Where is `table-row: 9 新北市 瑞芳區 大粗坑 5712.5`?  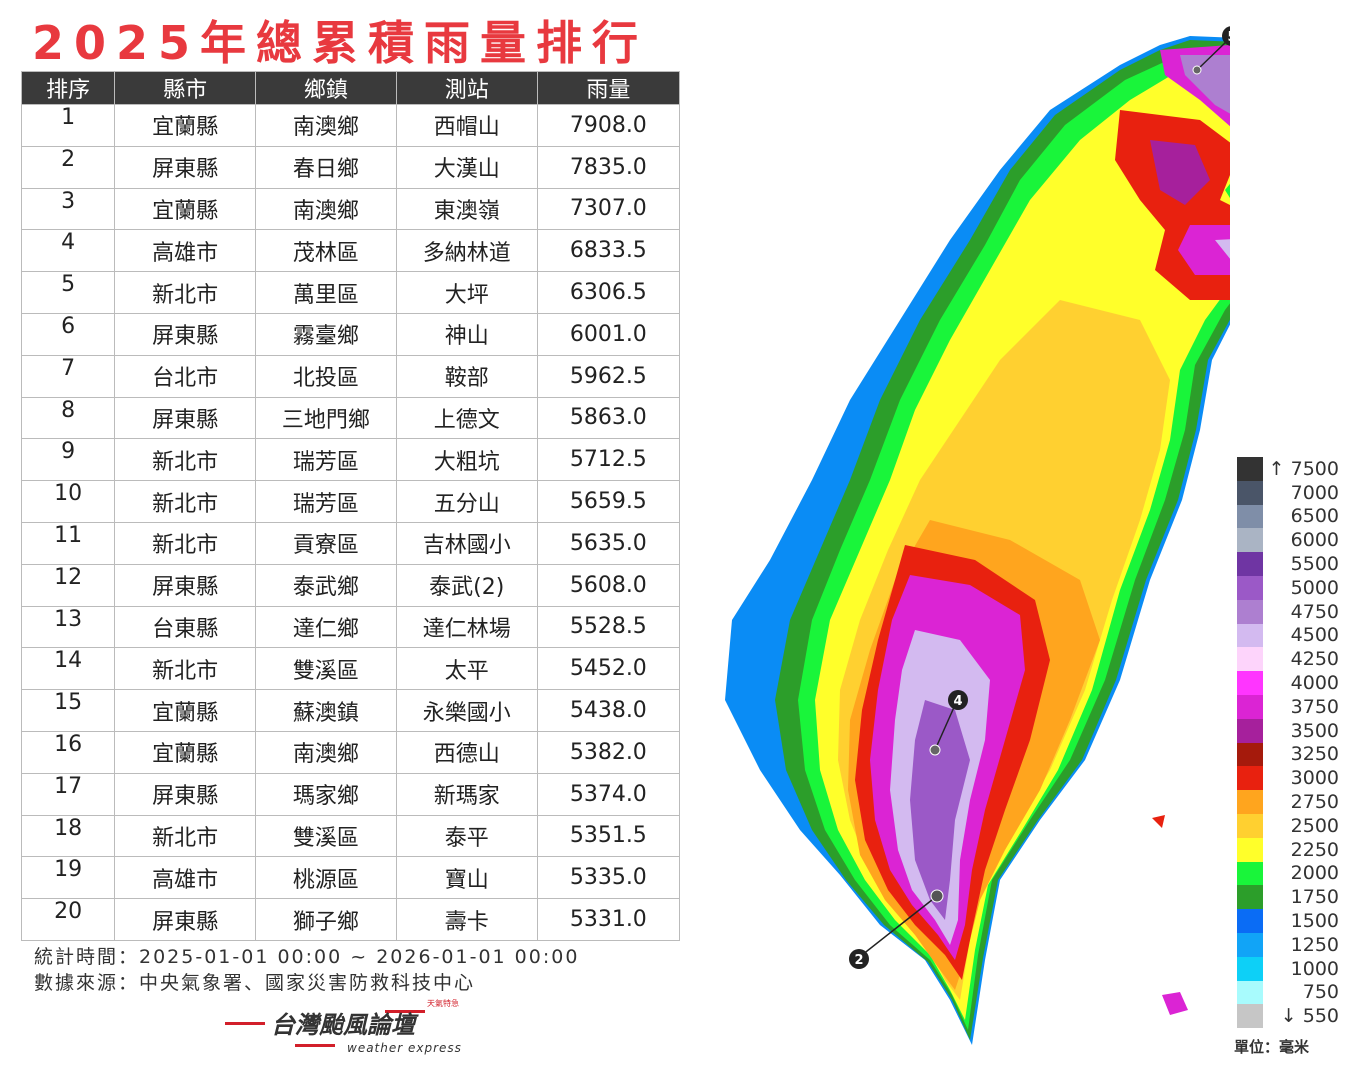
table-row: 9 新北市 瑞芳區 大粗坑 5712.5 is located at coordinates (350, 460).